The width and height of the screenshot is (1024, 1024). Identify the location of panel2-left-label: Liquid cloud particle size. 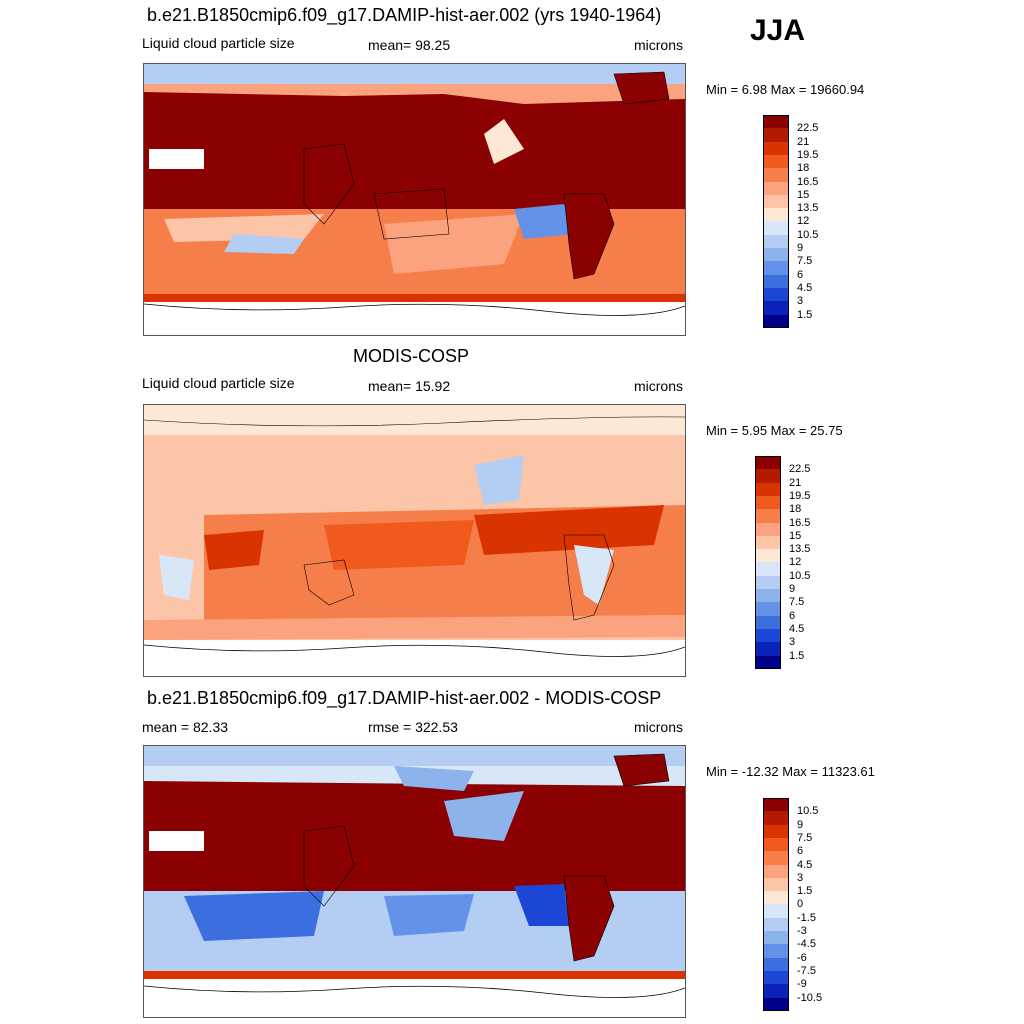
(218, 383).